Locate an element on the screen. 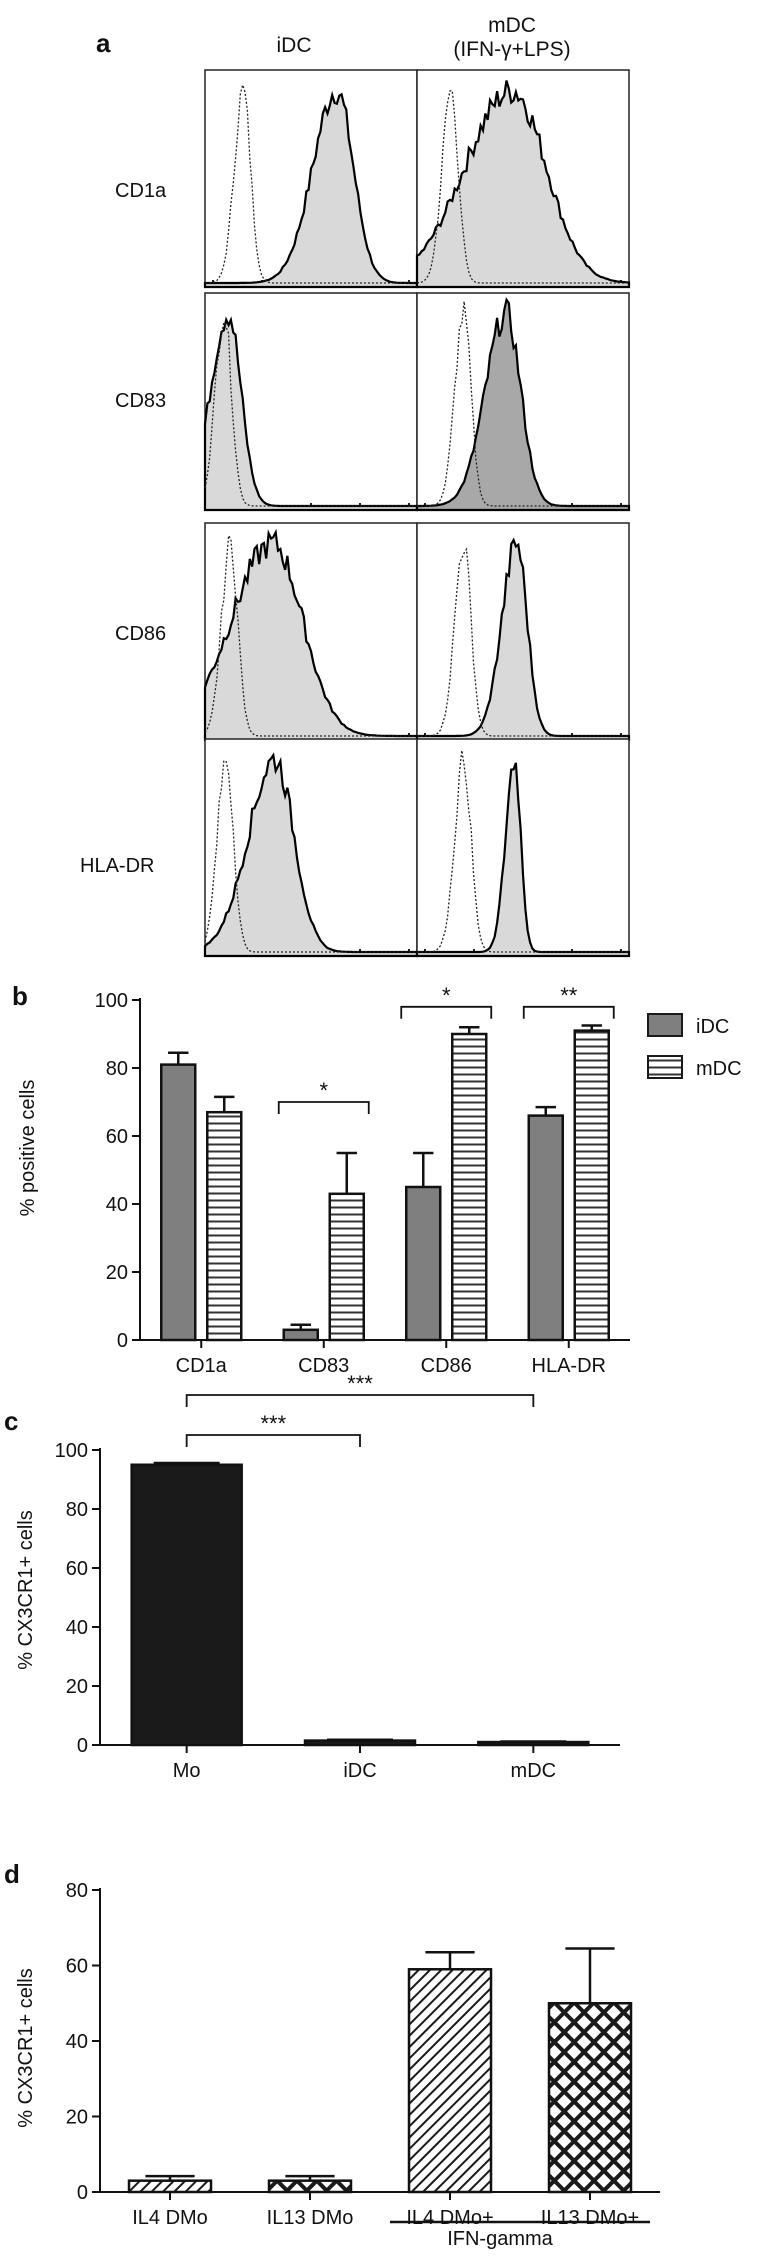  panel-a-label: a is located at coordinates (103, 43).